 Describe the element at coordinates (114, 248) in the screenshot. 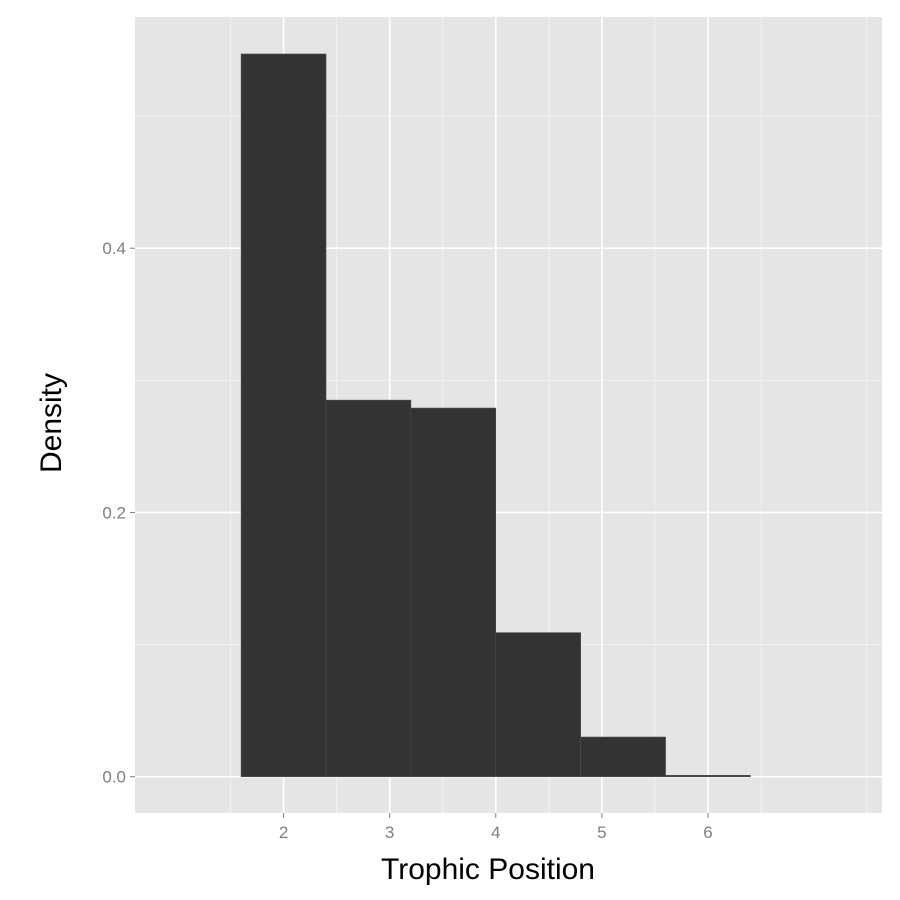

I see `y-tick-label: 0.4` at that location.